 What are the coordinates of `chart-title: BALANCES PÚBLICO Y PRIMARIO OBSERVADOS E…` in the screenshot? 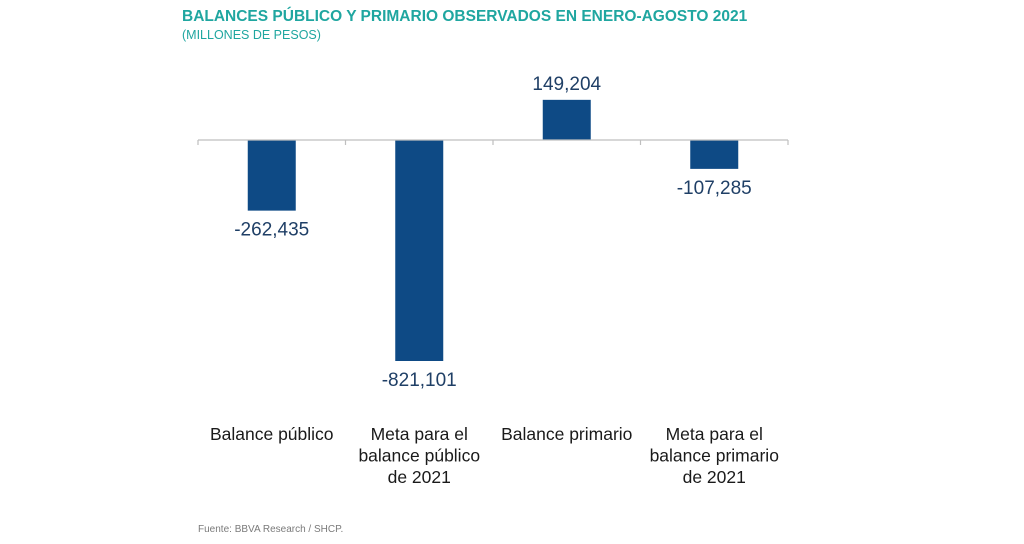 It's located at (465, 16).